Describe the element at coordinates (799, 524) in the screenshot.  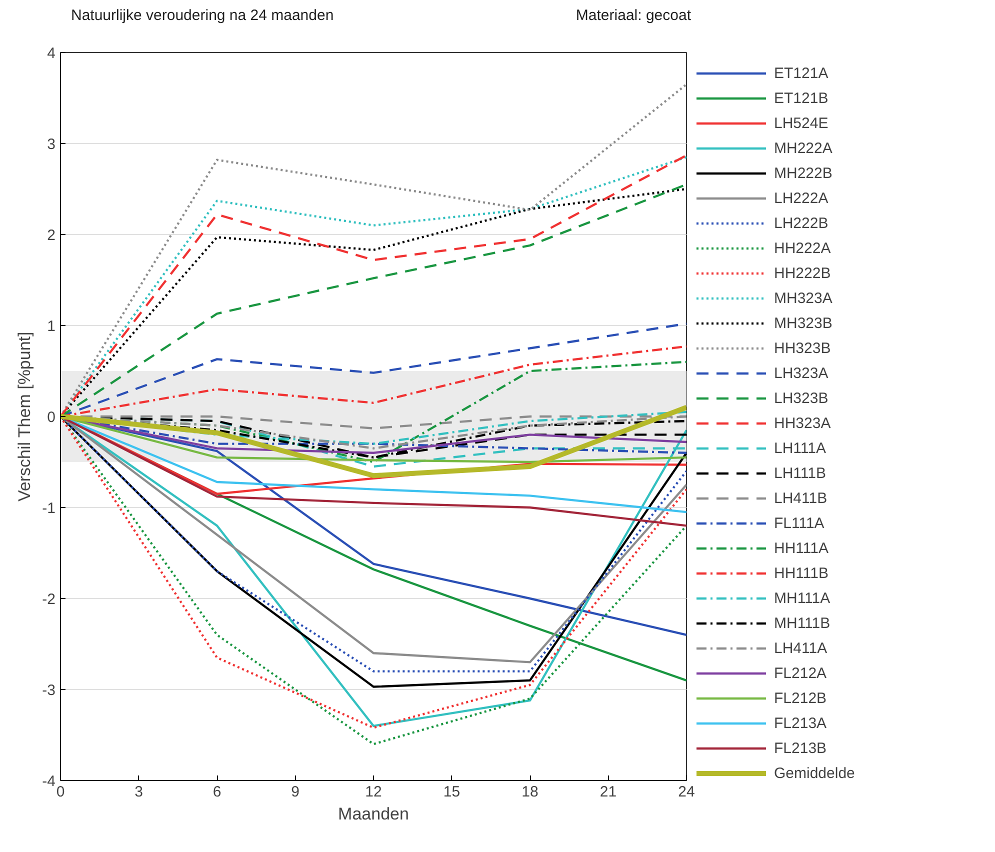
I see `legend-label: FL111A` at that location.